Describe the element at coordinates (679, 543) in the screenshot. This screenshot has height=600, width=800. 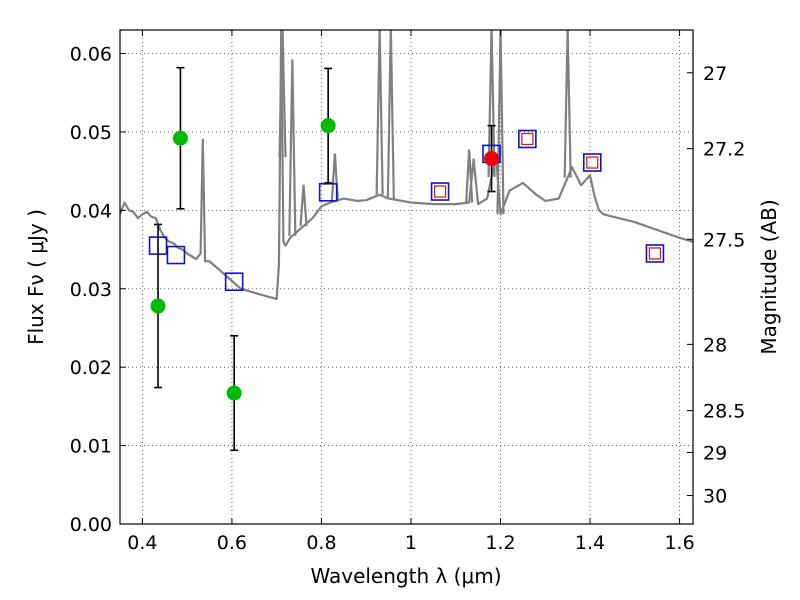
I see `x-tick-label: 1.6` at that location.